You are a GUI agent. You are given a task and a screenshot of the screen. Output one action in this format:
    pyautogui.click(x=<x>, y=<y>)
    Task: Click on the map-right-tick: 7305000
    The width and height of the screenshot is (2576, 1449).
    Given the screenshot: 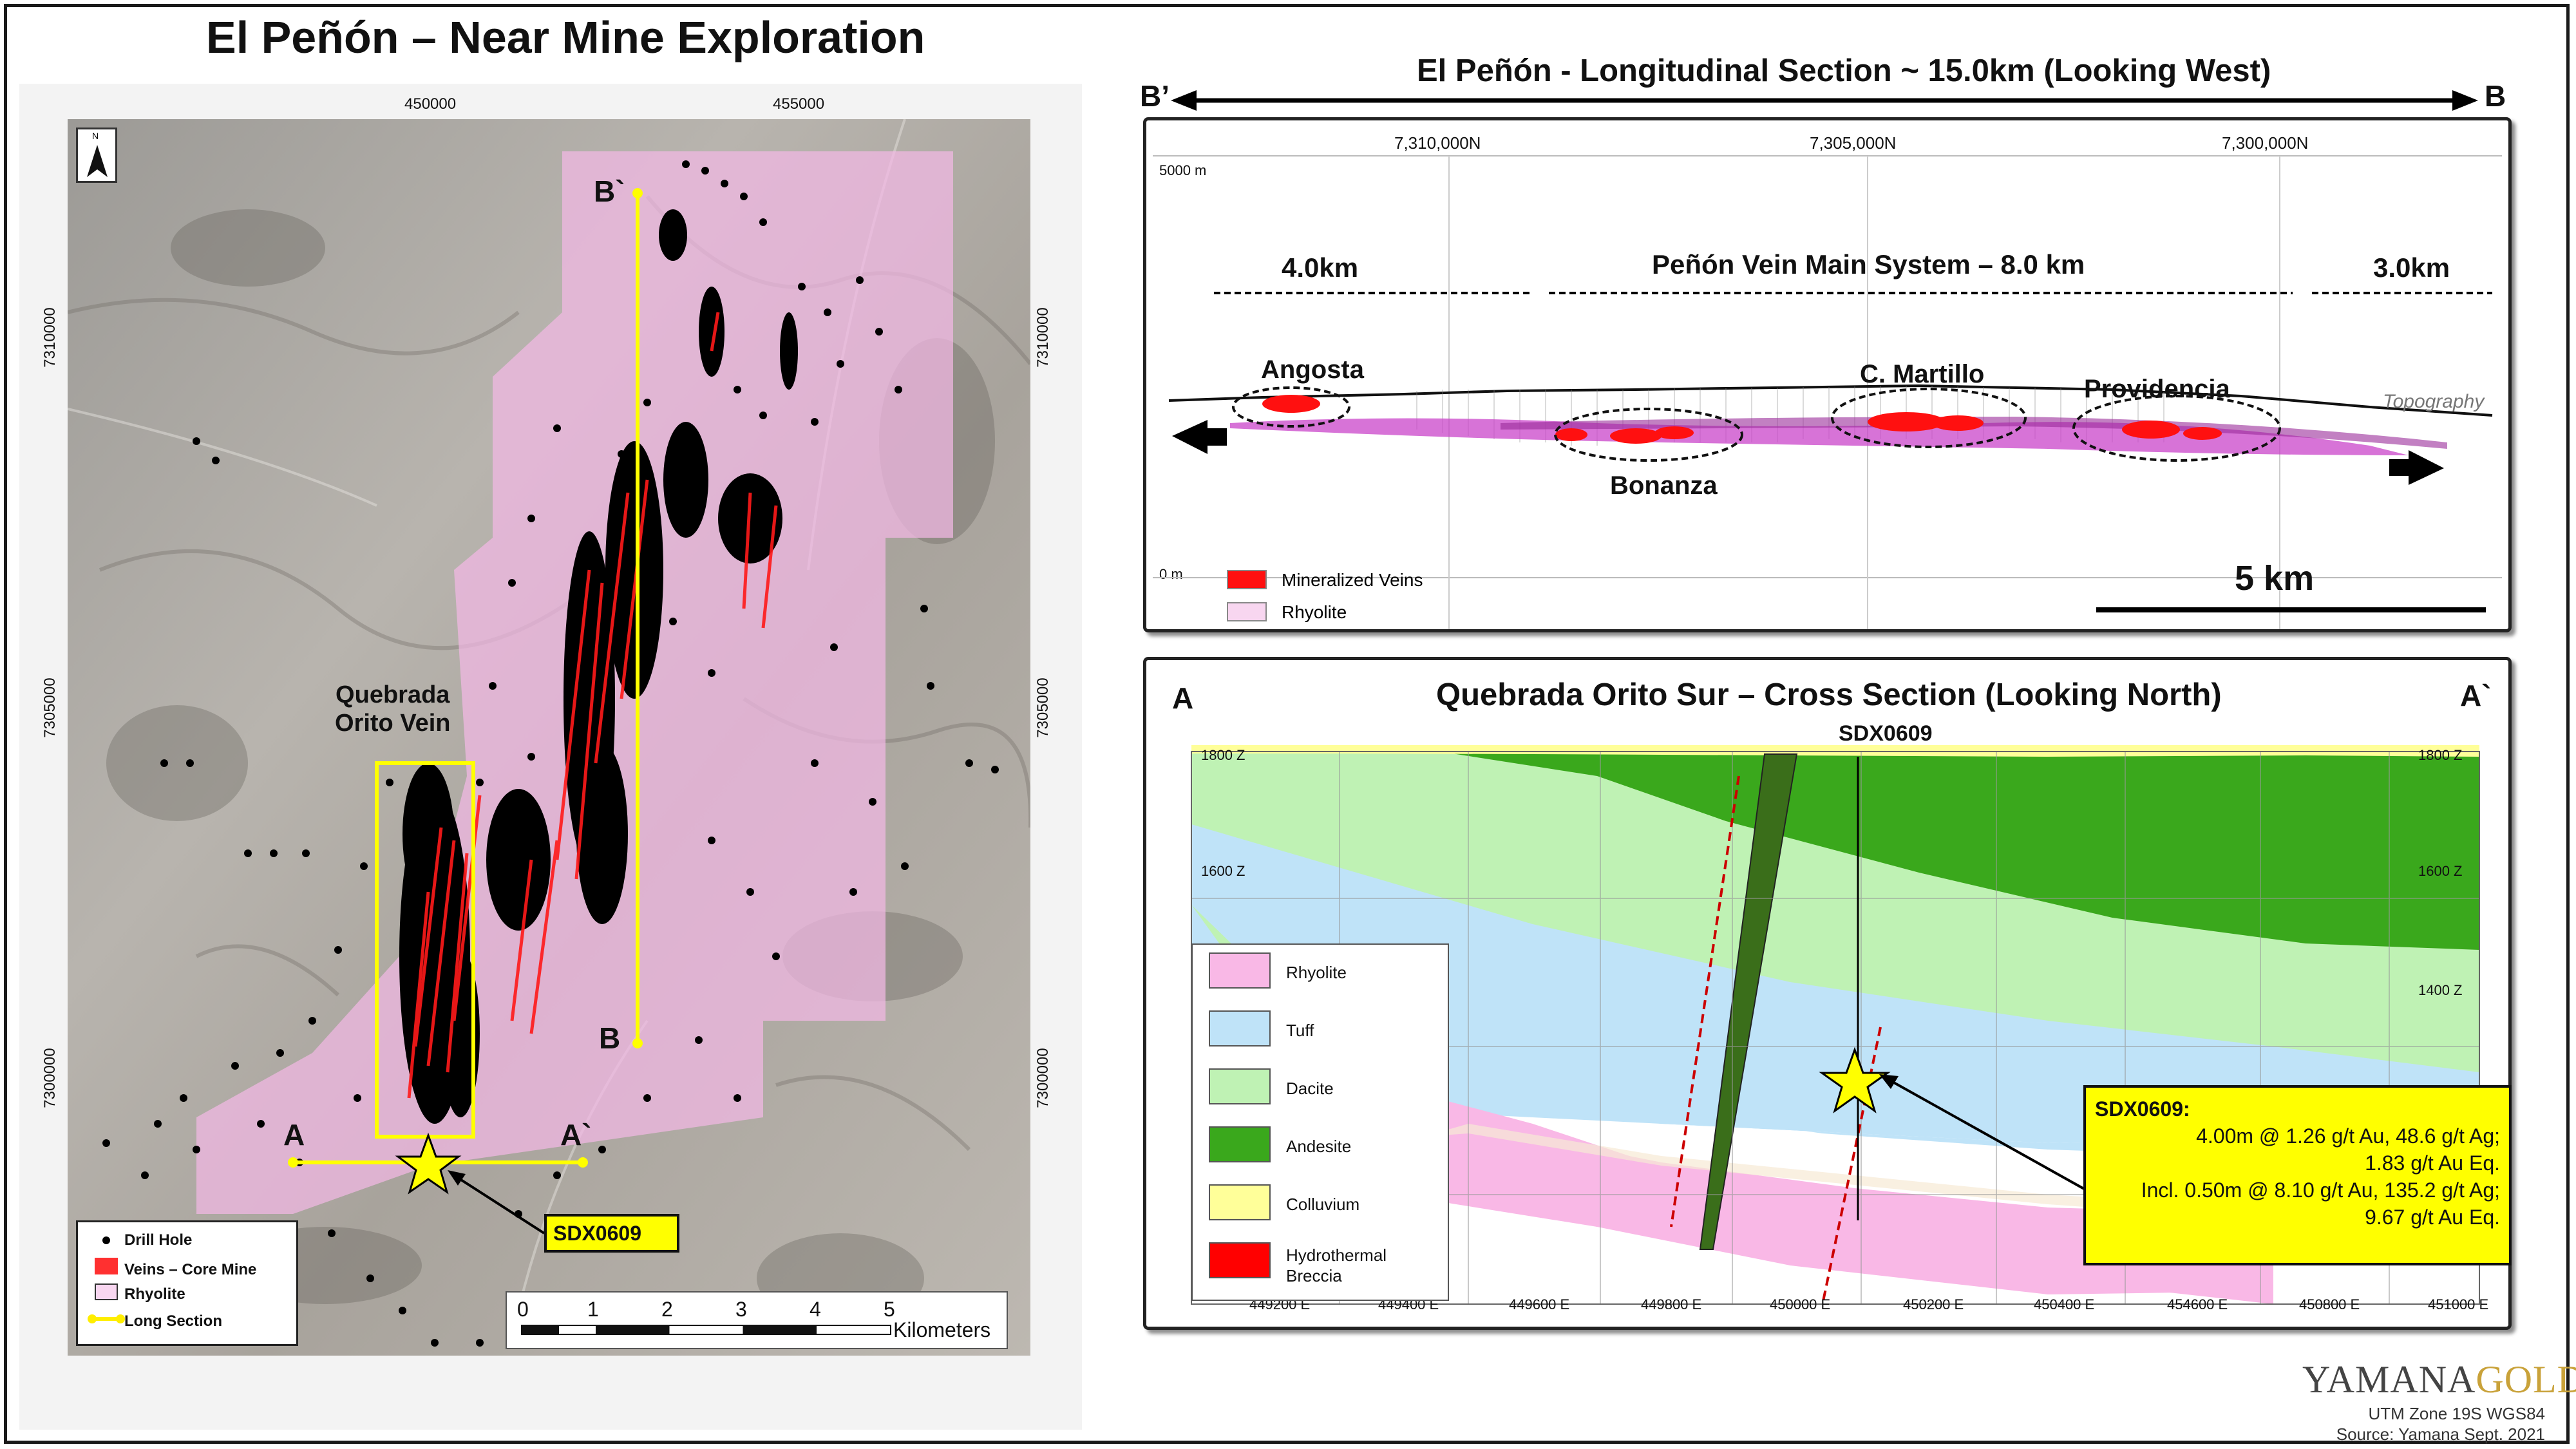 What is the action you would take?
    pyautogui.click(x=1043, y=708)
    